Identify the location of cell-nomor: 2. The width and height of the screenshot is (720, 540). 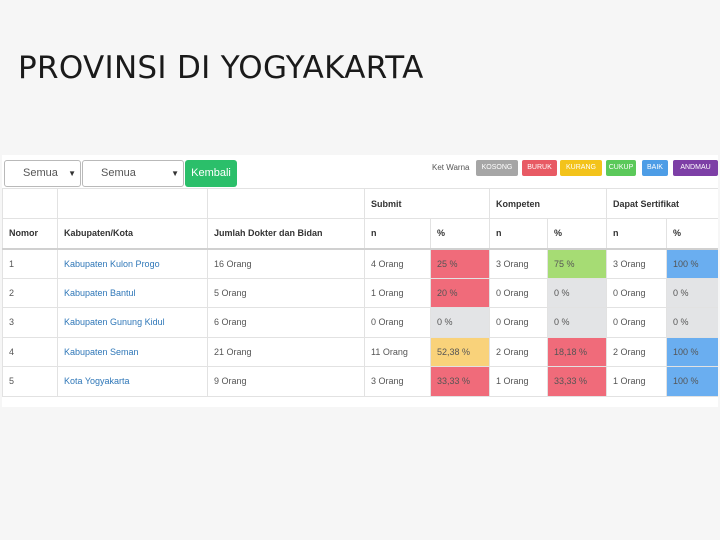
(30, 292).